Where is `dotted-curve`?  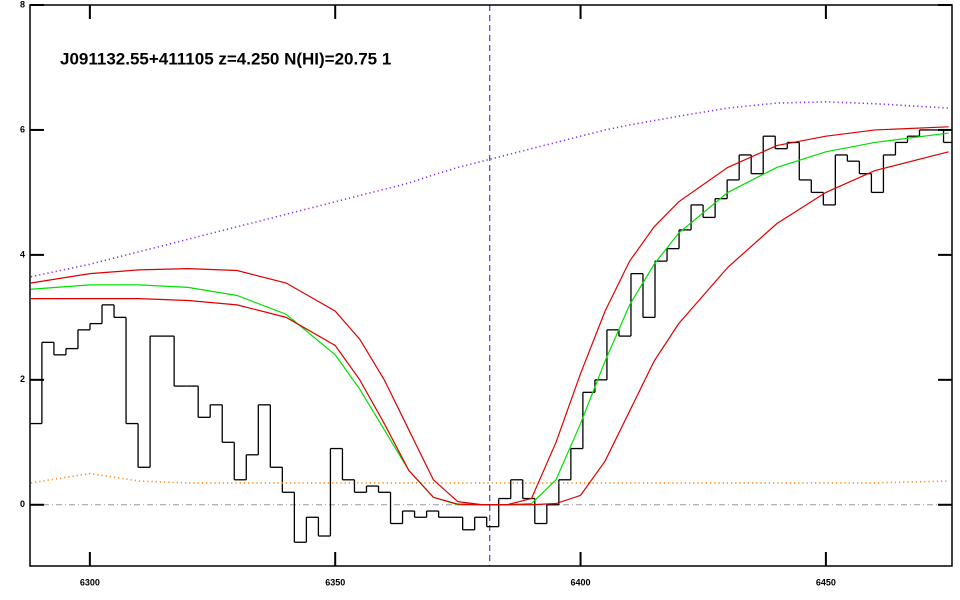
dotted-curve is located at coordinates (489, 478).